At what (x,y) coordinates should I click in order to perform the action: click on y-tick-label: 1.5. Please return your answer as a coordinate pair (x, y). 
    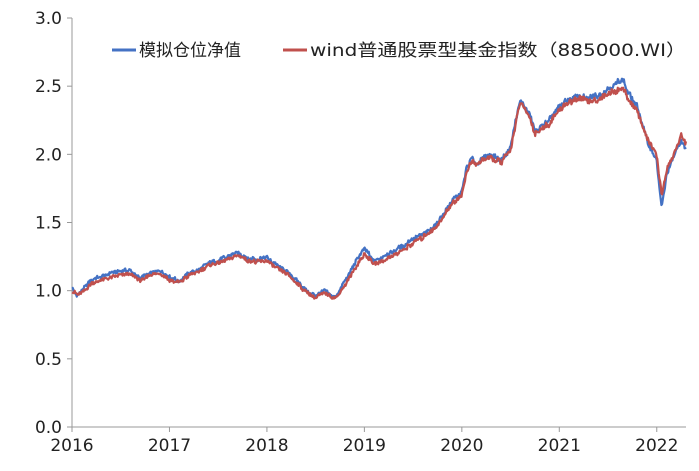
    Looking at the image, I should click on (48, 224).